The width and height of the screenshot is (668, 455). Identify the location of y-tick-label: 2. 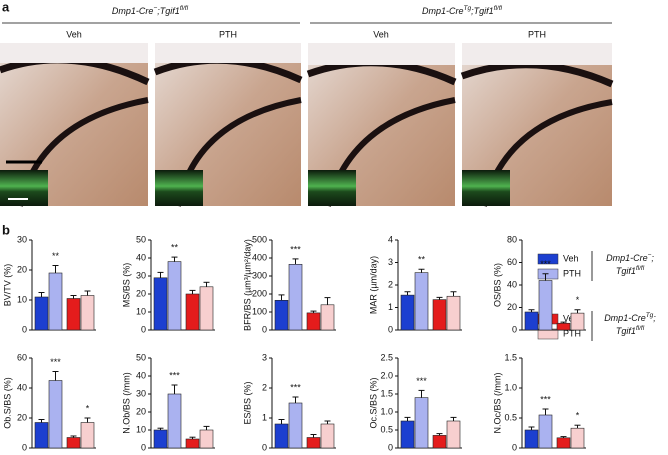
(390, 284).